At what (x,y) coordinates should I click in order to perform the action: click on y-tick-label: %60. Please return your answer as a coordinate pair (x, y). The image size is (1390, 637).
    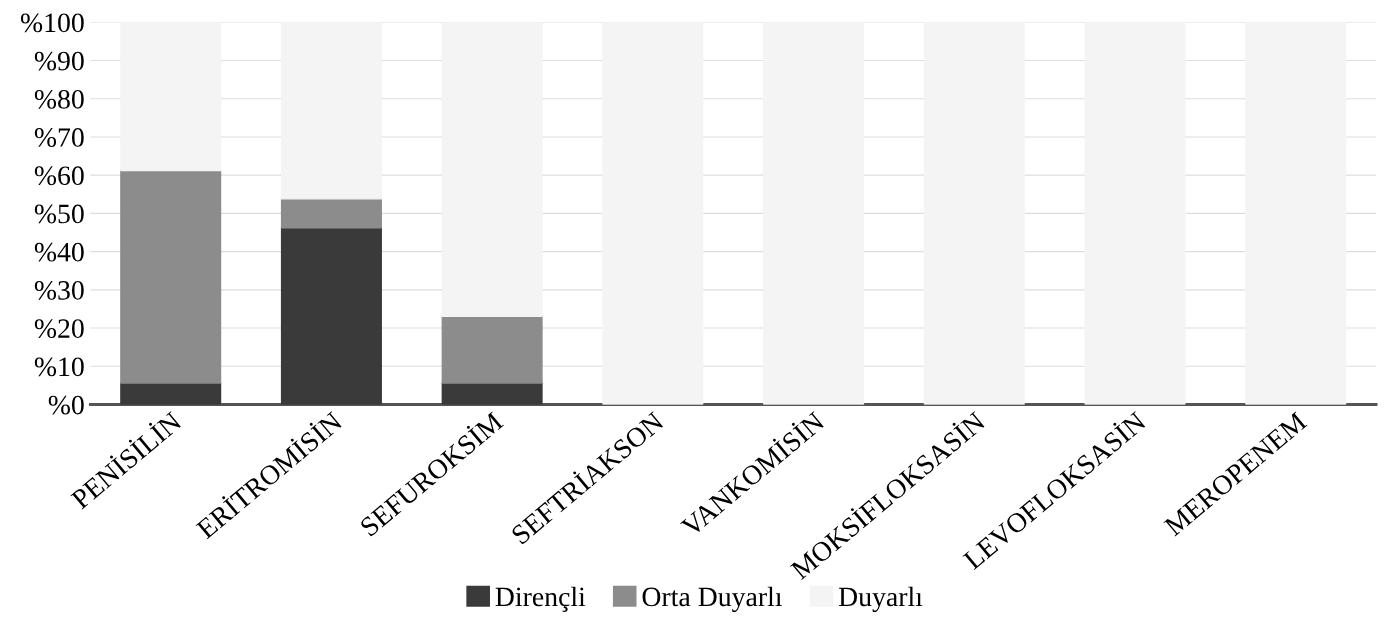
    Looking at the image, I should click on (59, 176).